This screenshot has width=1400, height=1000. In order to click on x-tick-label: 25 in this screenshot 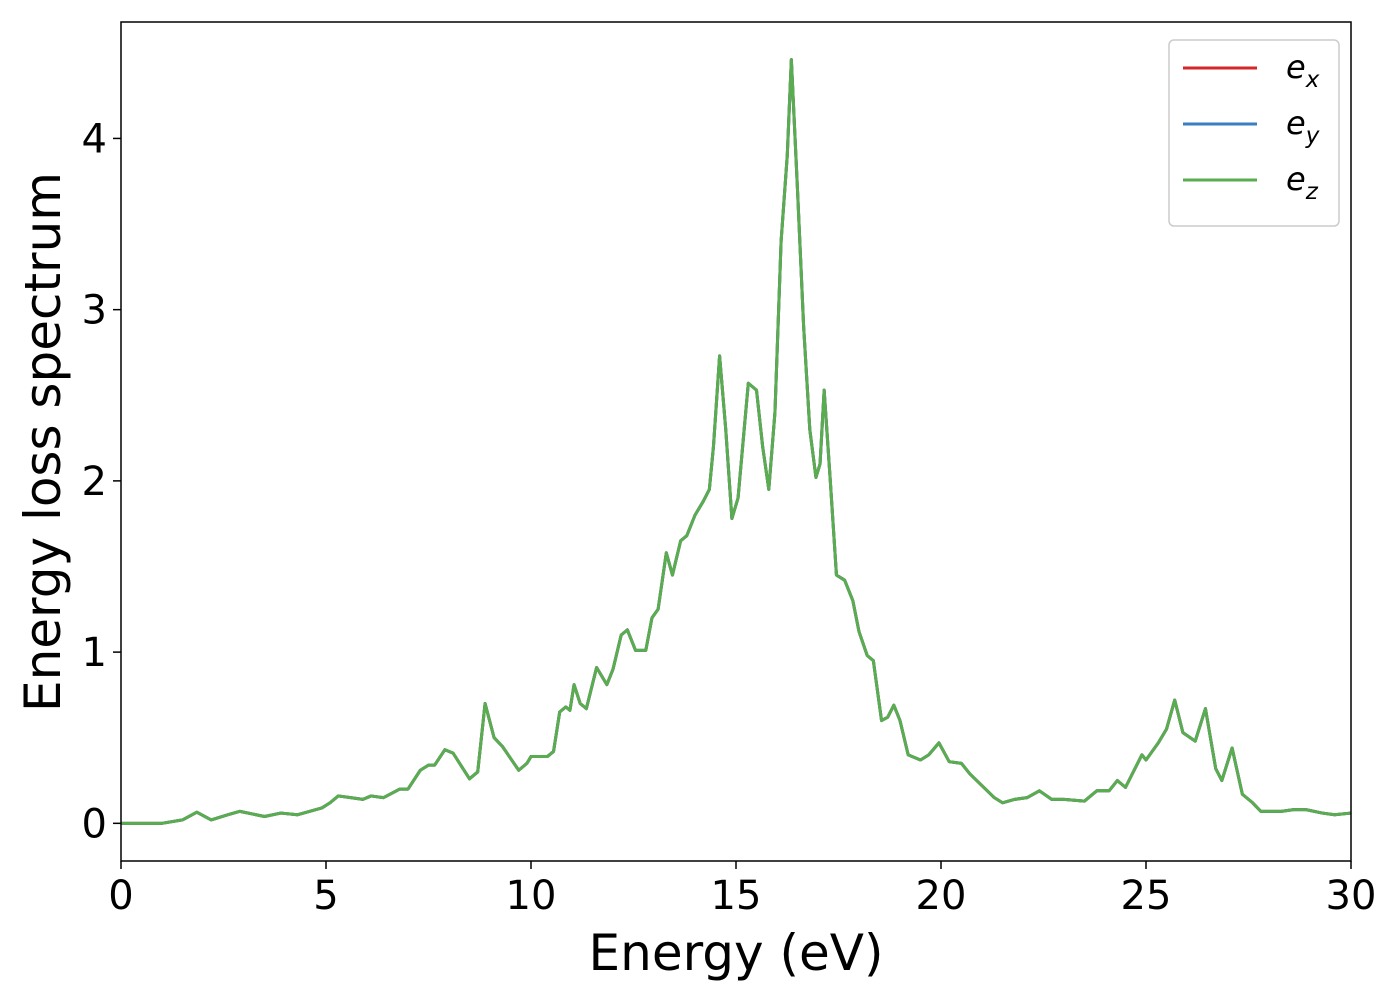, I will do `click(1146, 896)`.